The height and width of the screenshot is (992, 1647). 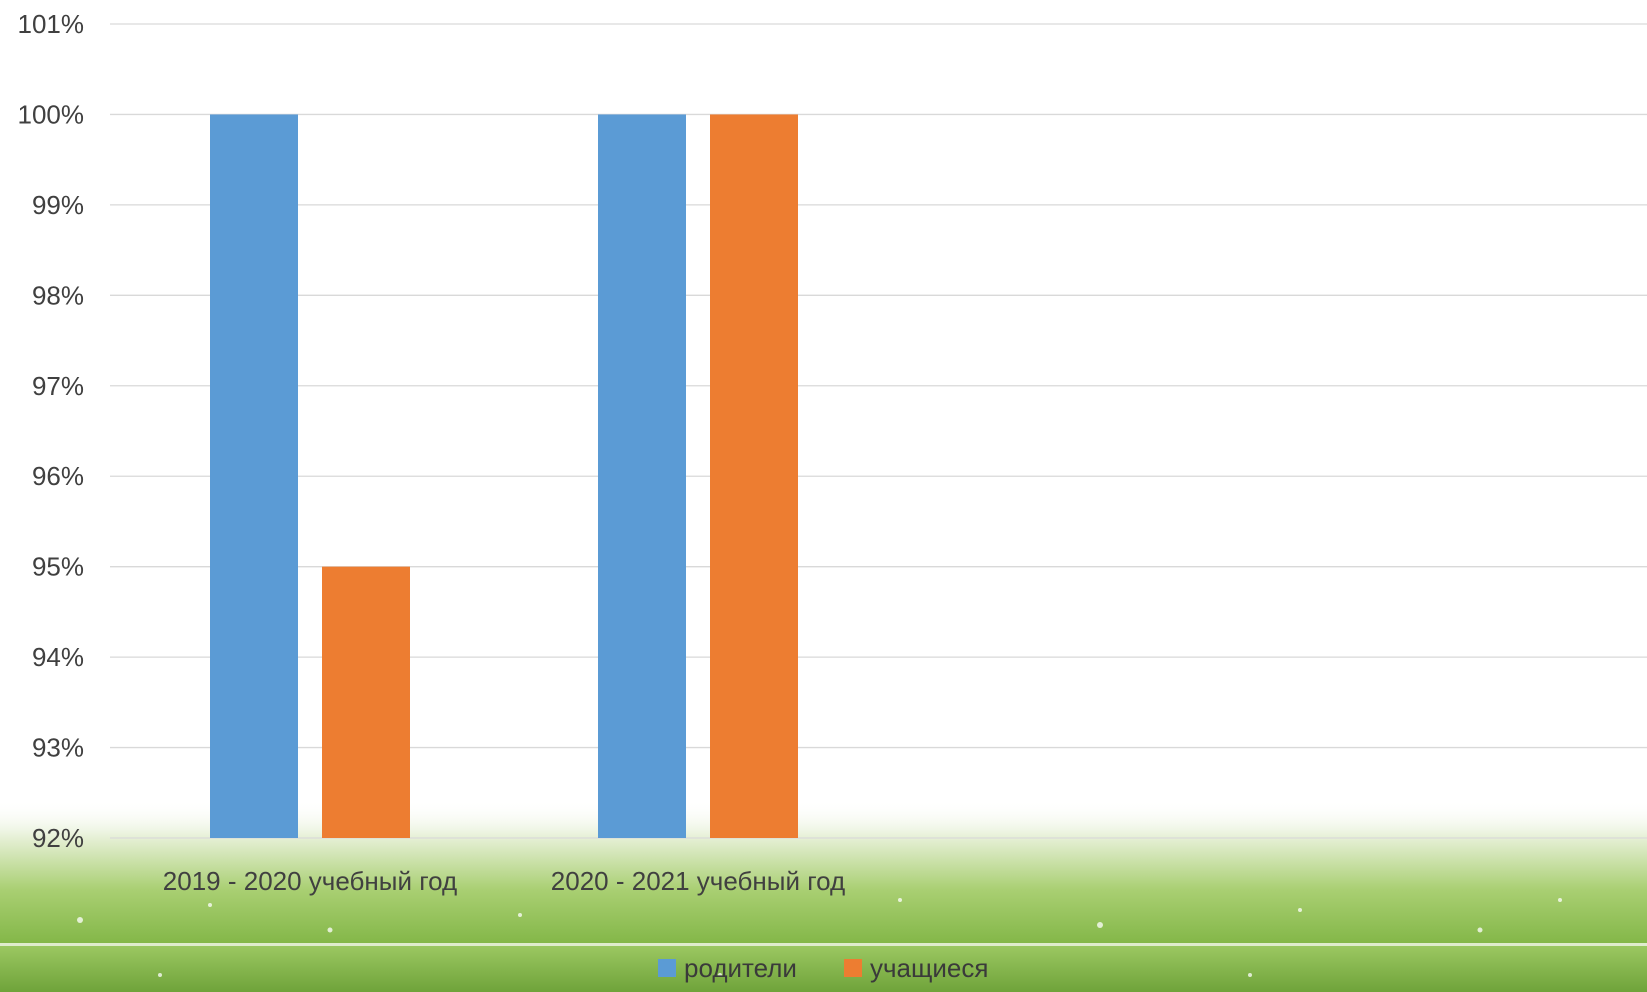 I want to click on x-category-label: 2019 - 2020 учебный год, so click(x=310, y=881).